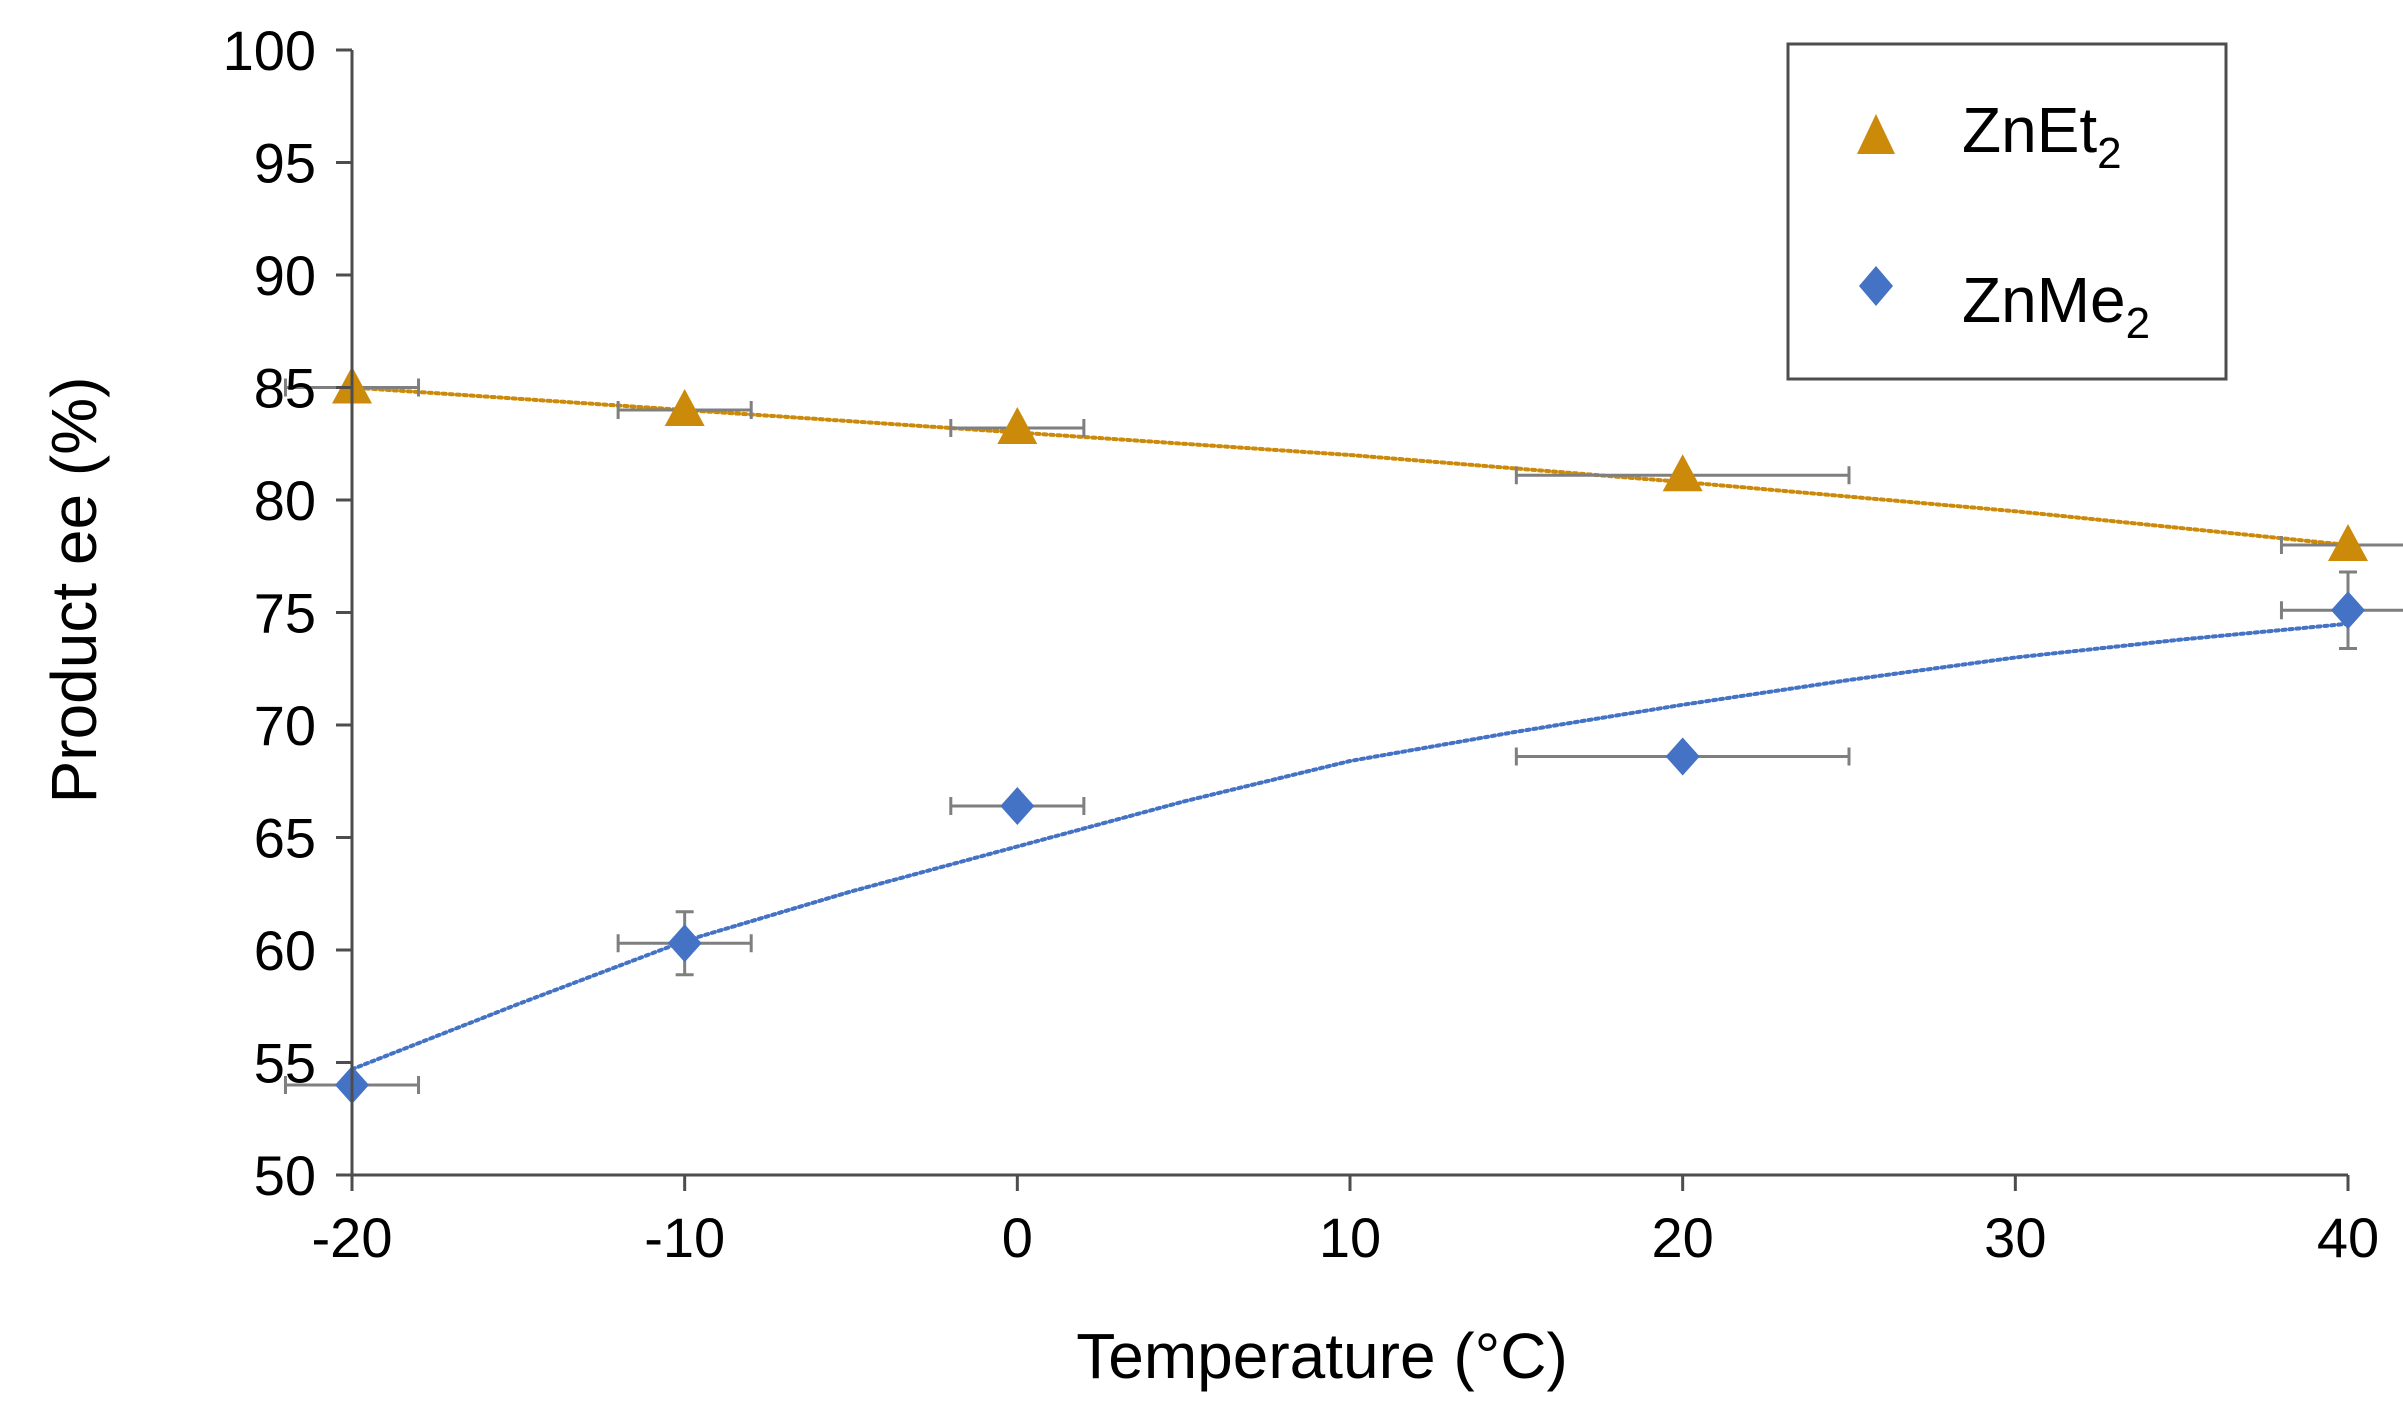 The height and width of the screenshot is (1408, 2403). What do you see at coordinates (684, 1237) in the screenshot?
I see `x-tick-label: -10` at bounding box center [684, 1237].